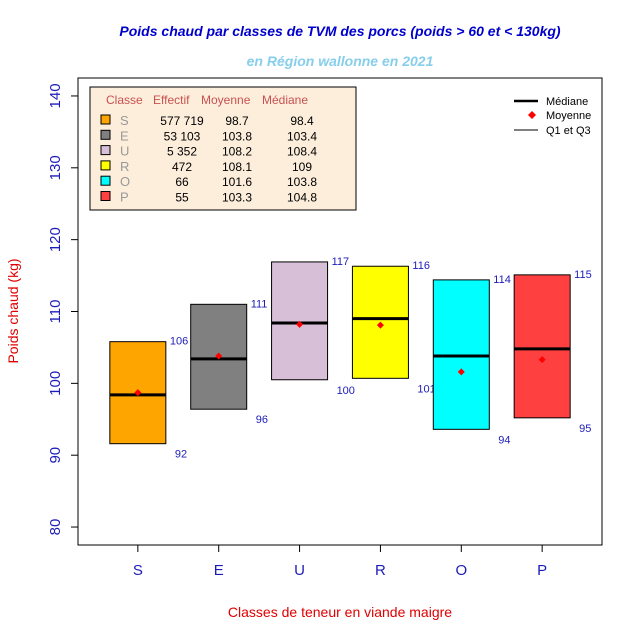 The width and height of the screenshot is (643, 642). I want to click on legend-label: Médiane, so click(567, 102).